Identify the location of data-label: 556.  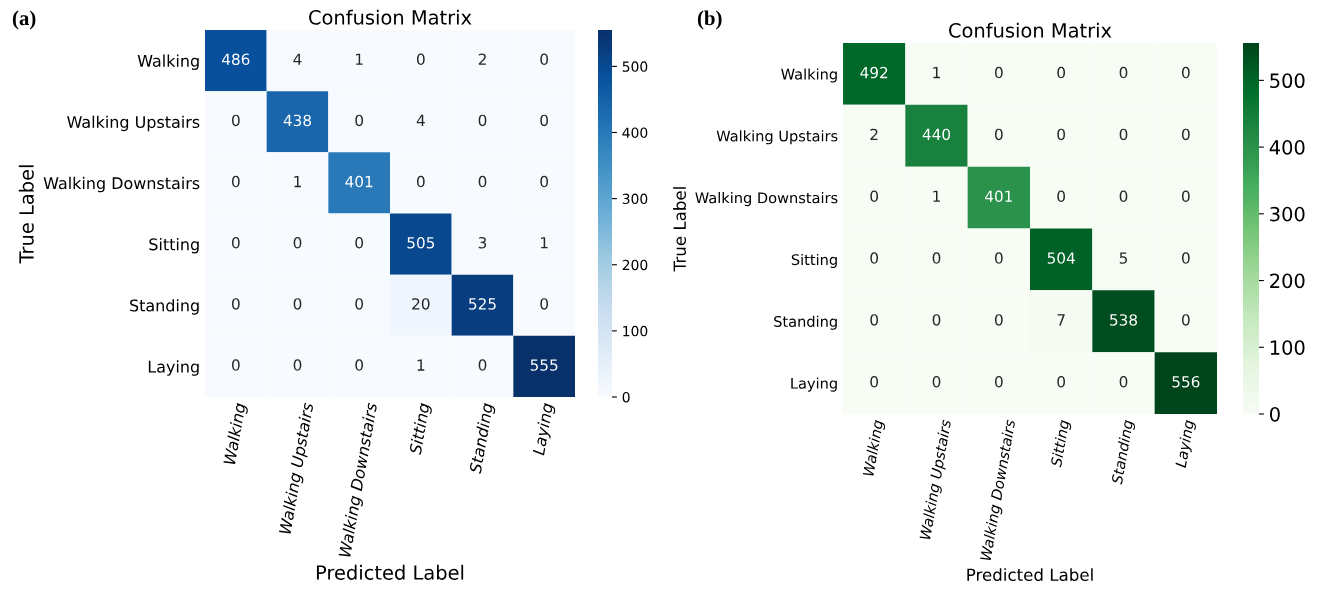
(1186, 381).